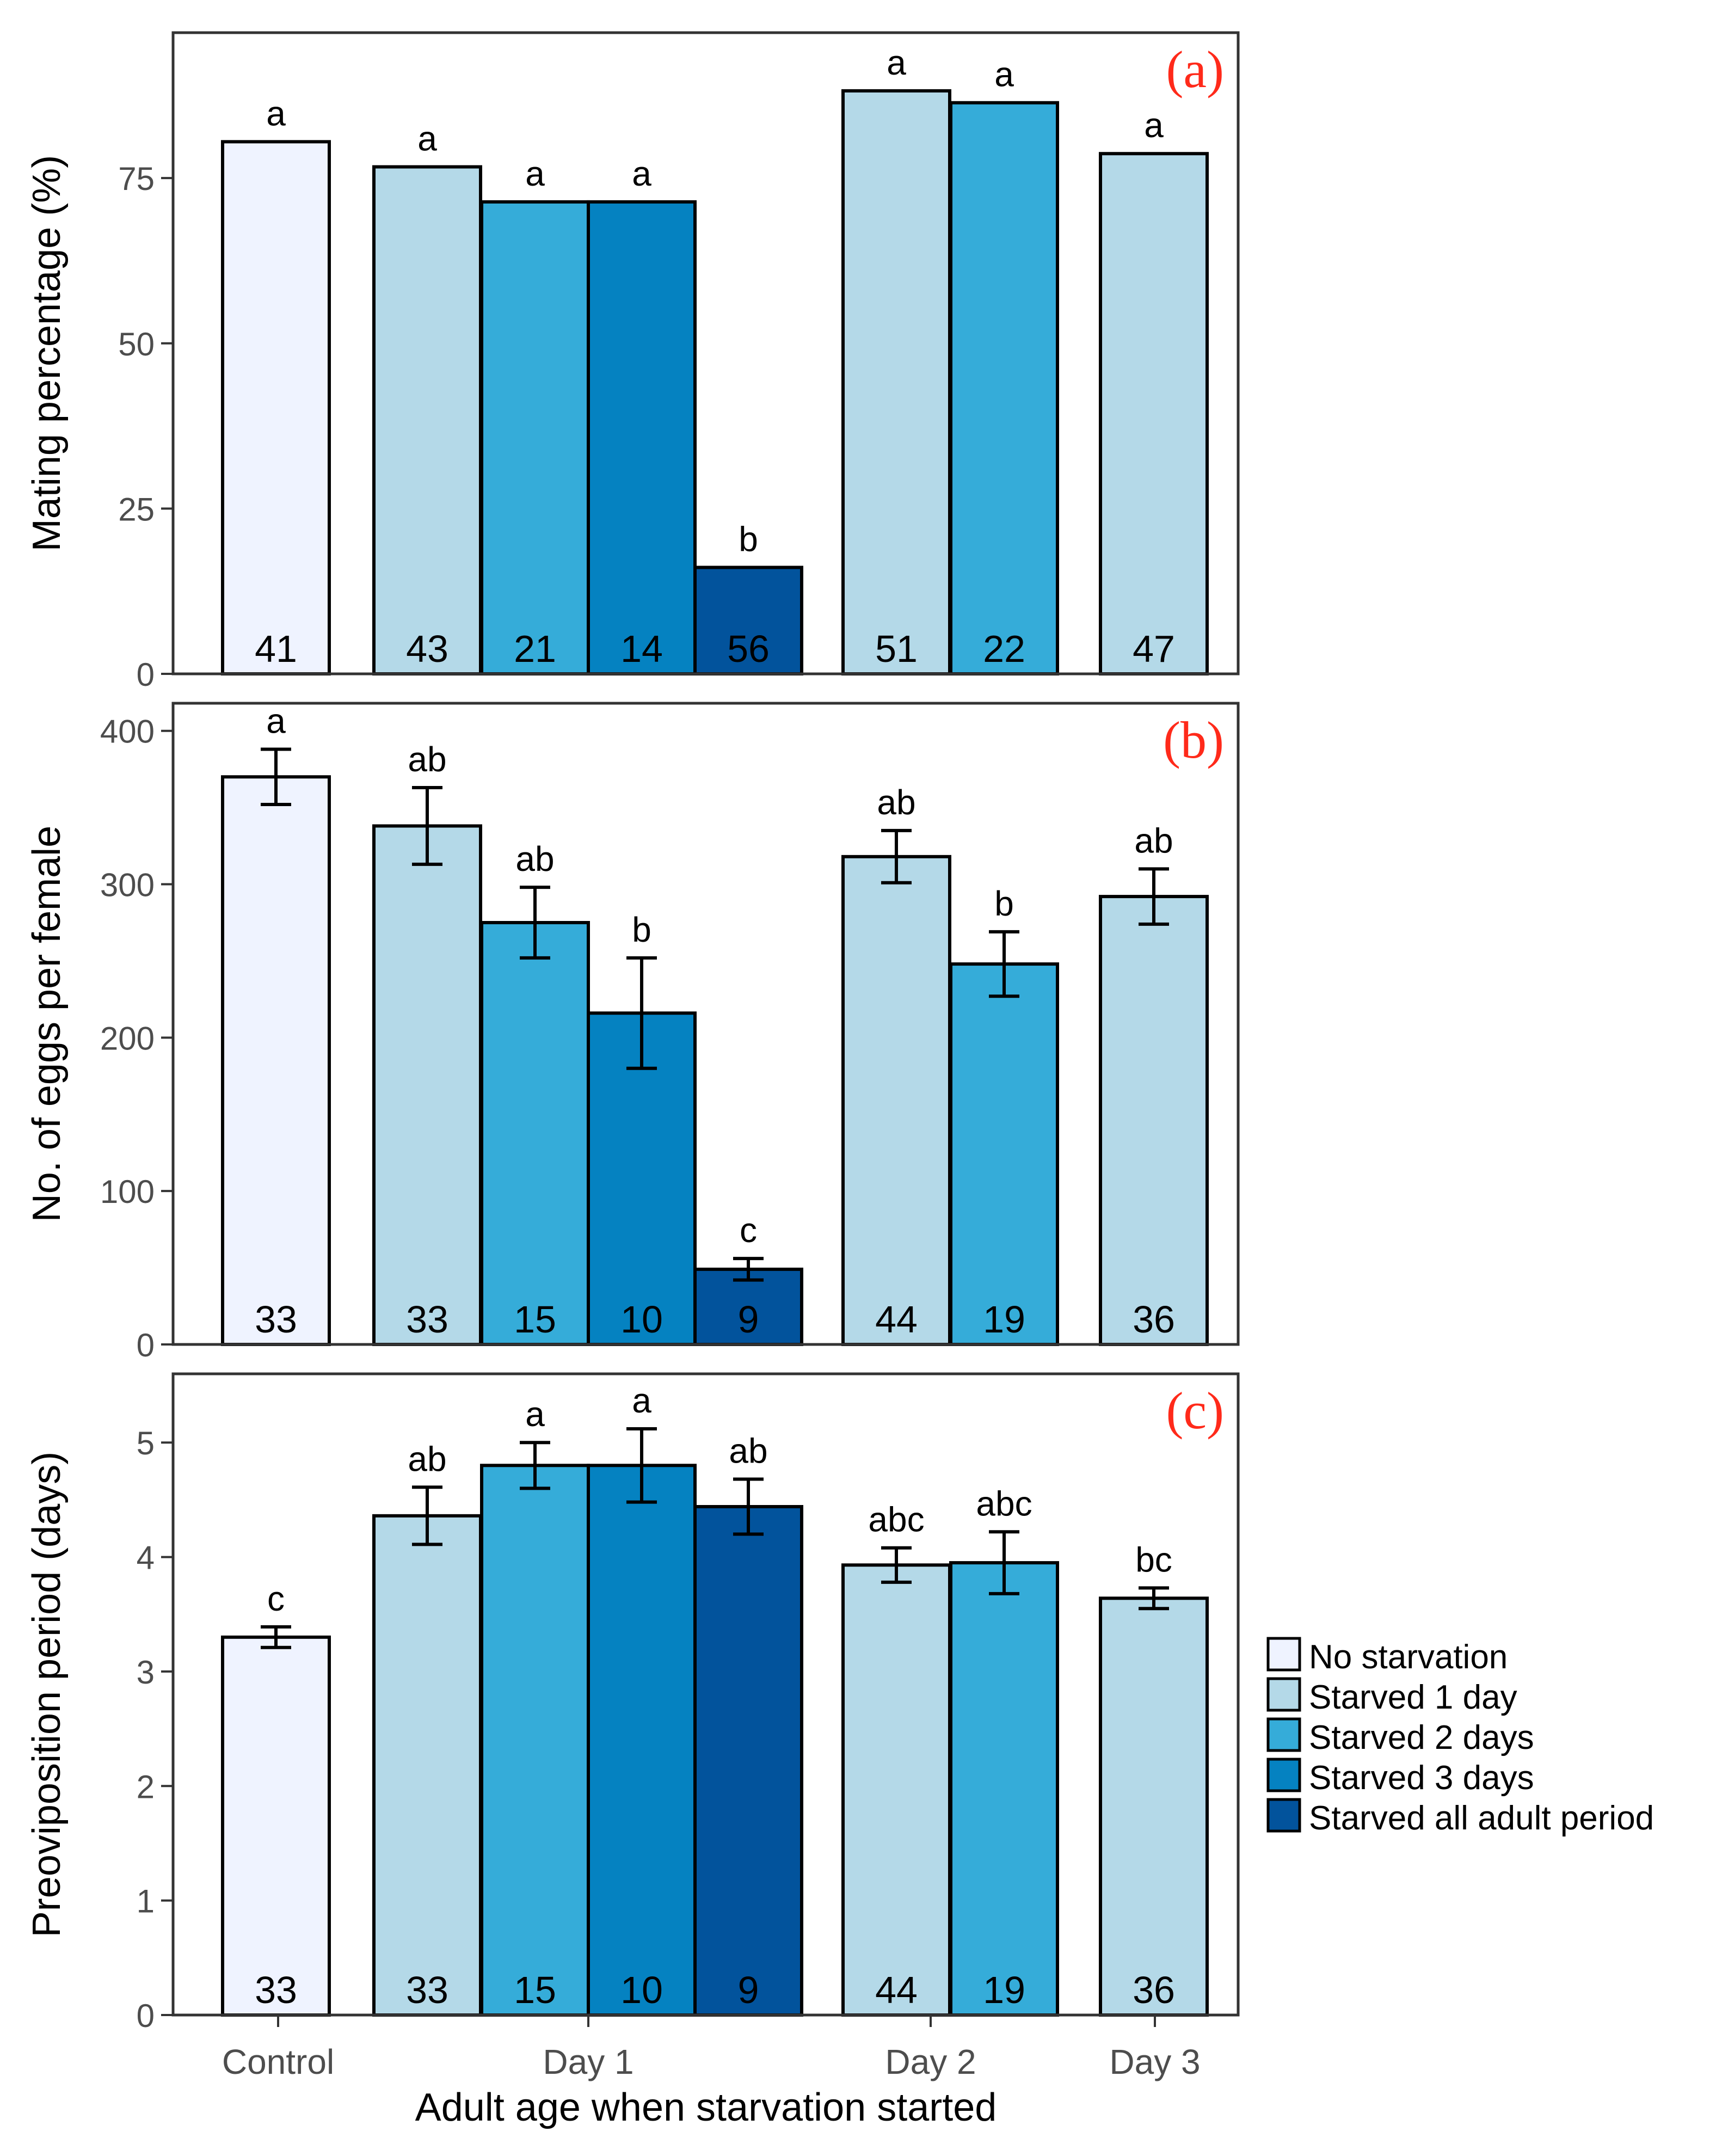 The height and width of the screenshot is (2156, 1716). Describe the element at coordinates (535, 649) in the screenshot. I see `sample-size-label: 21` at that location.